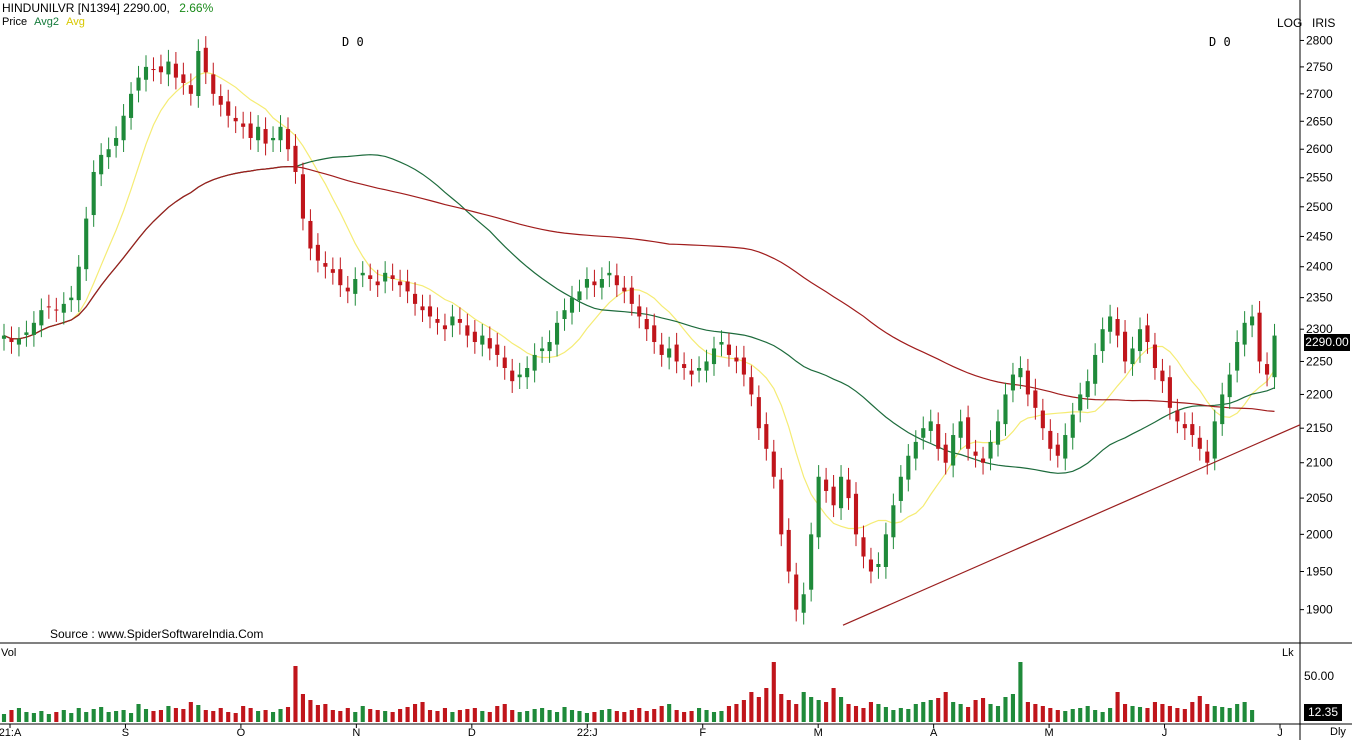  I want to click on volume-unit-label: Lk, so click(1288, 653).